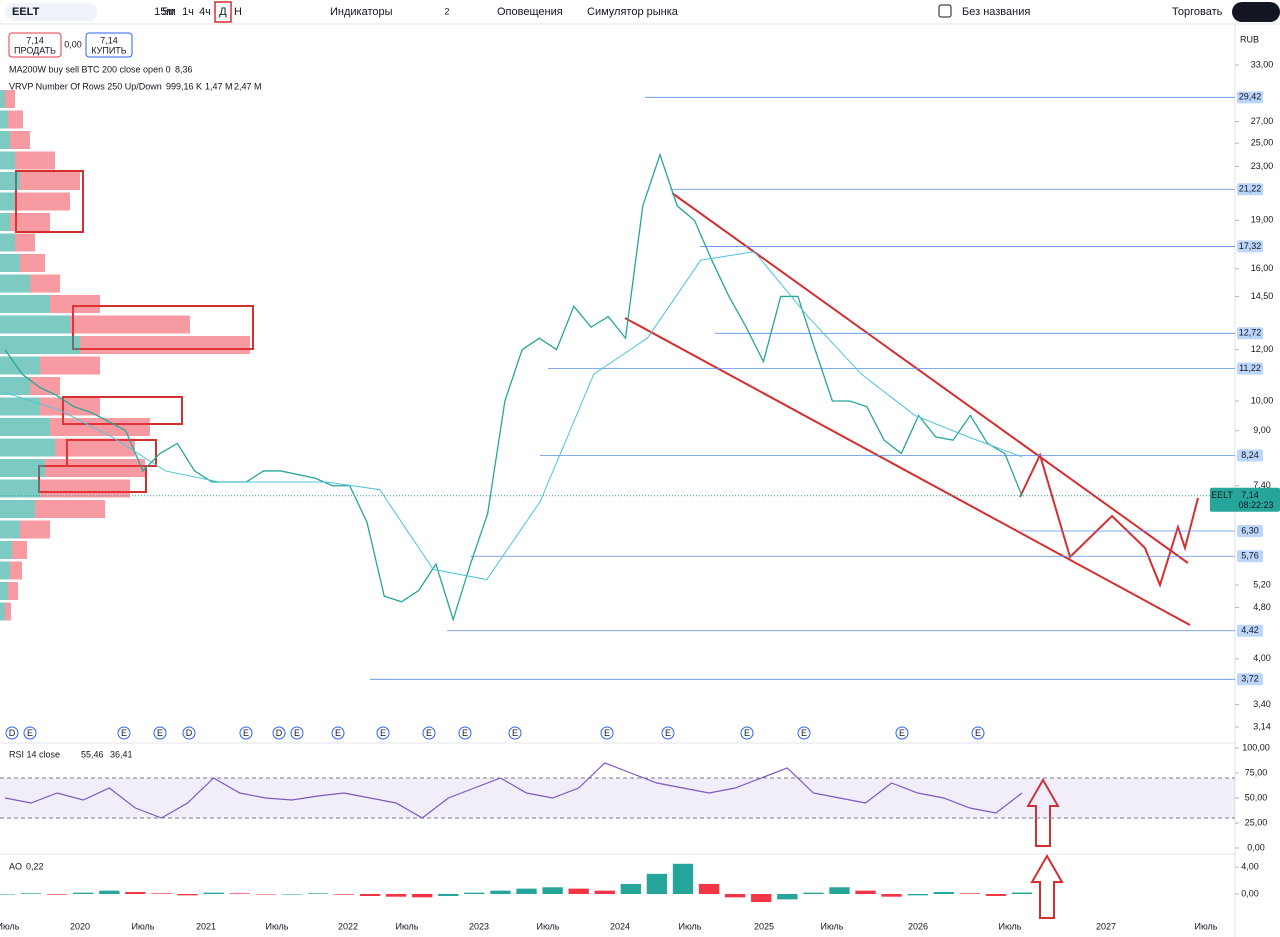 This screenshot has width=1280, height=937. I want to click on checkbox, so click(945, 11).